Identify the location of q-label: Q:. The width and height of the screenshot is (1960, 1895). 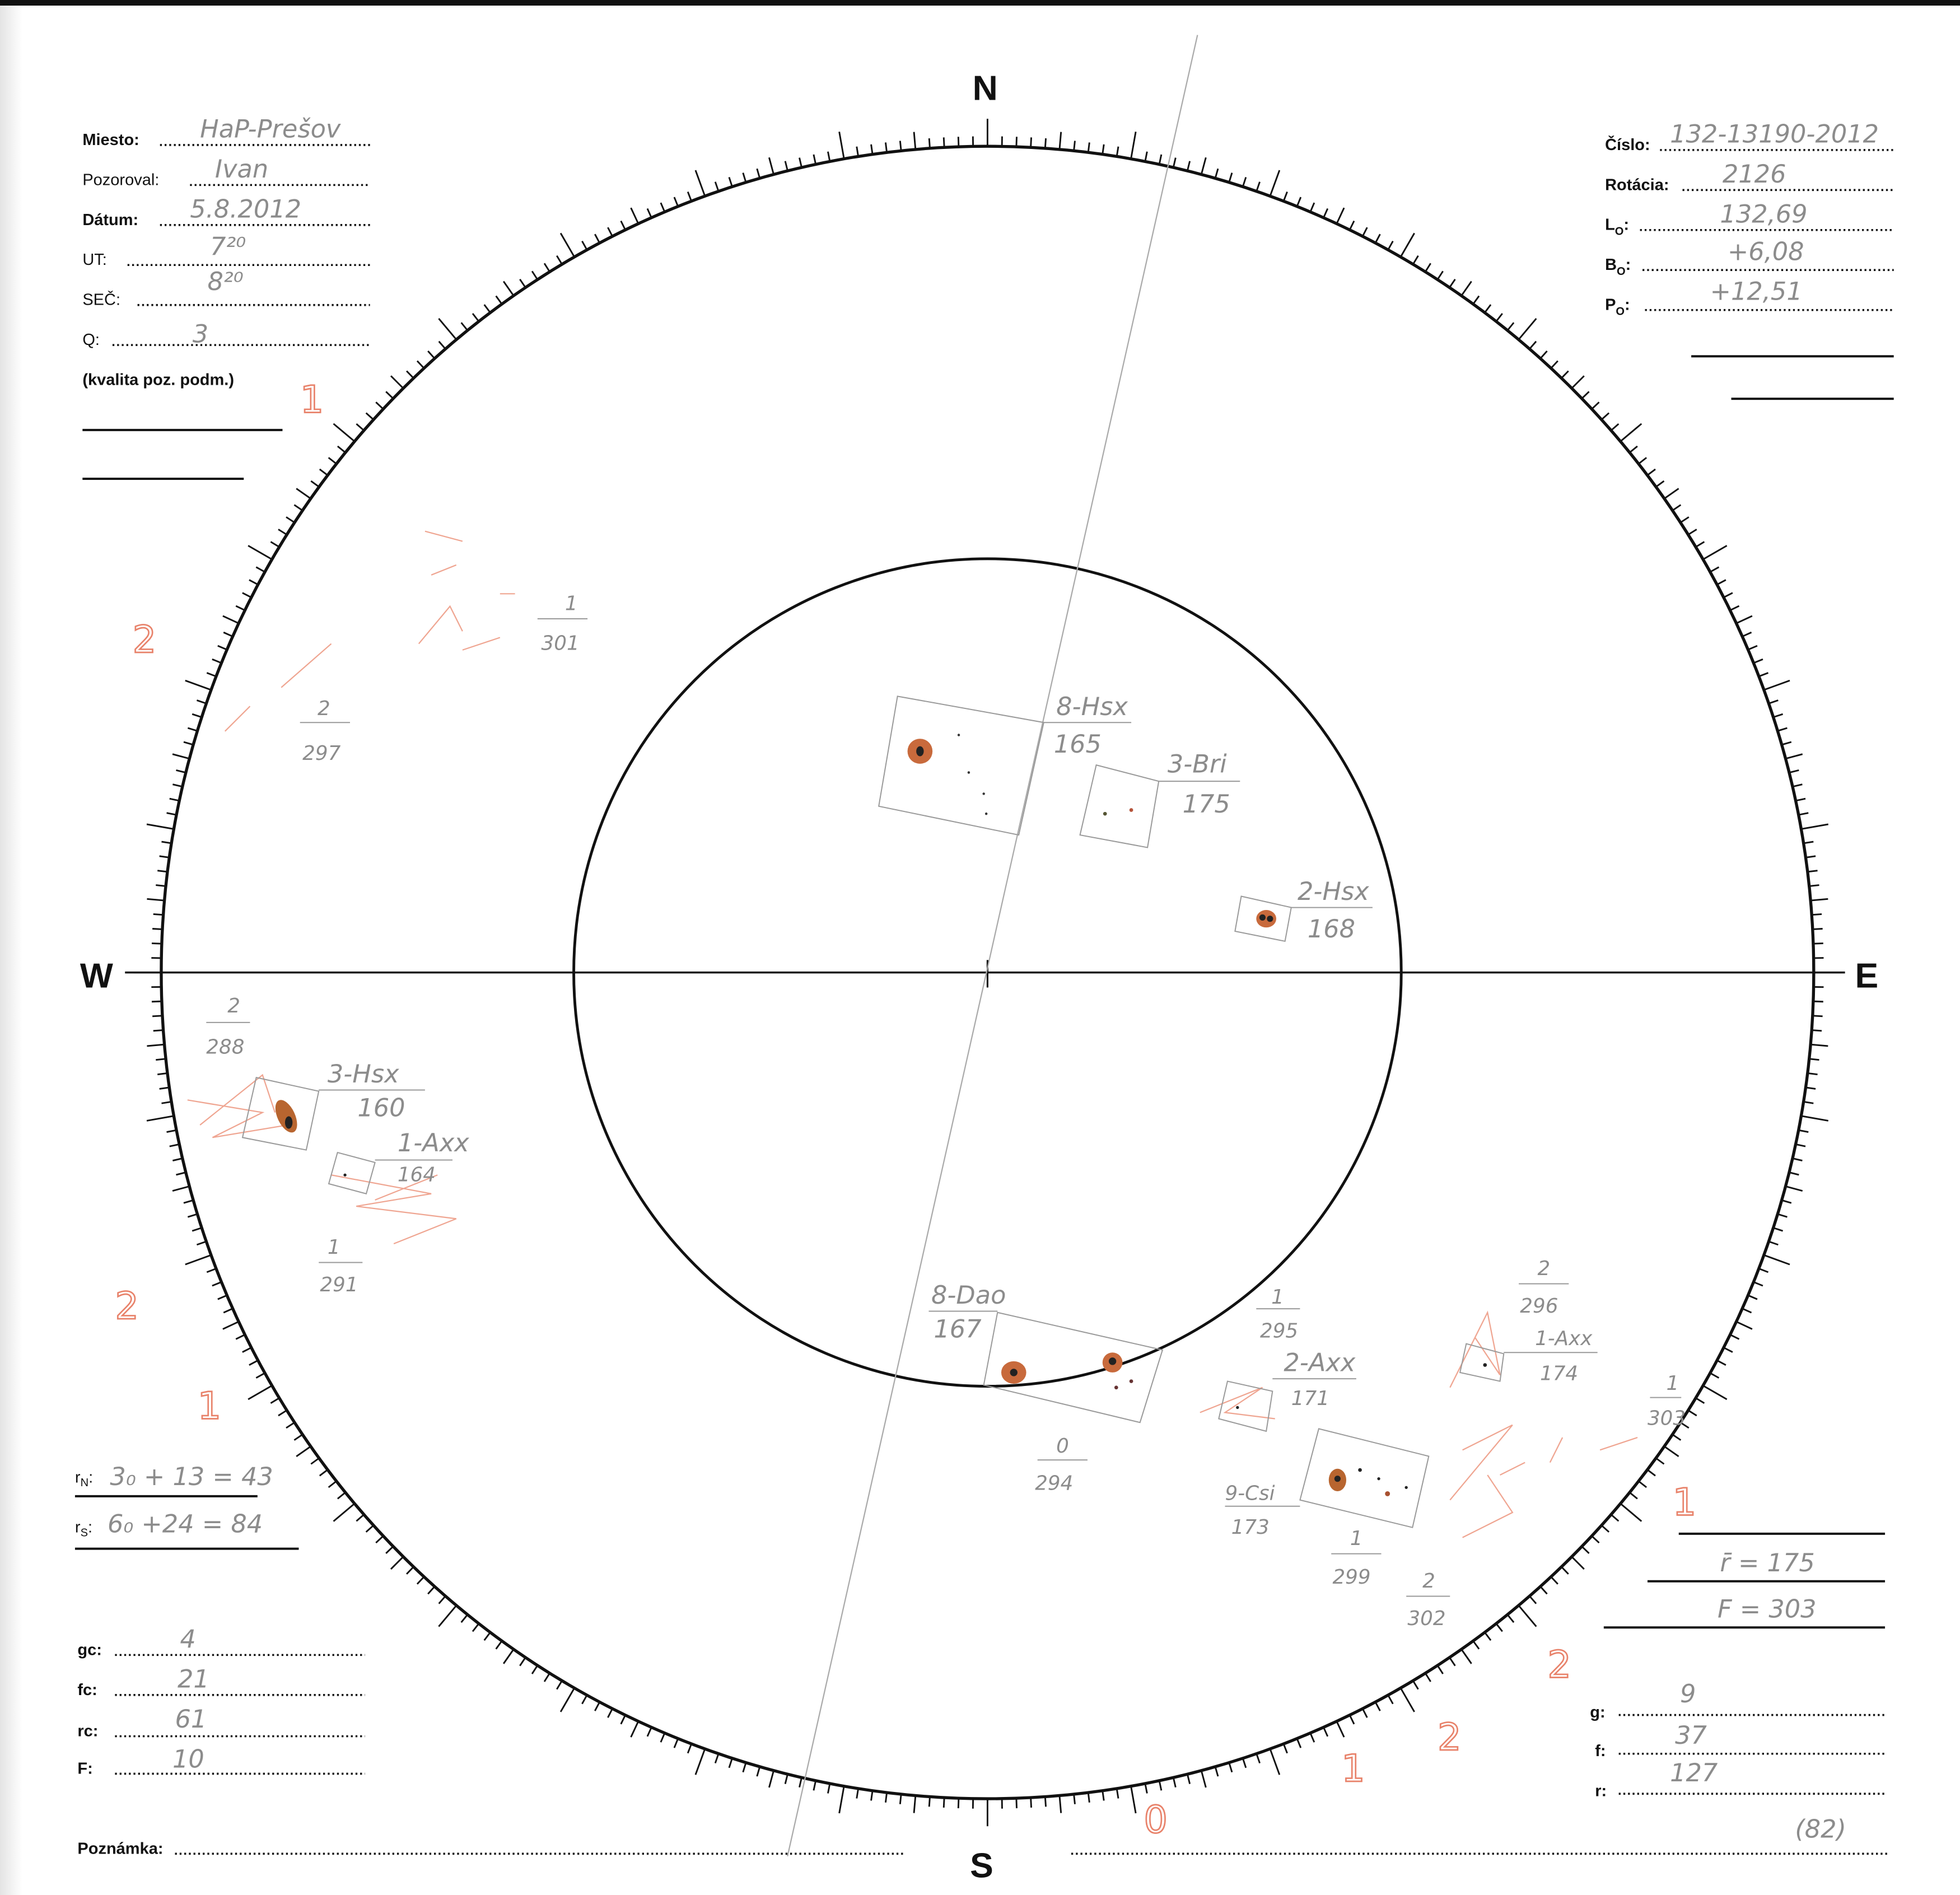
(91, 340).